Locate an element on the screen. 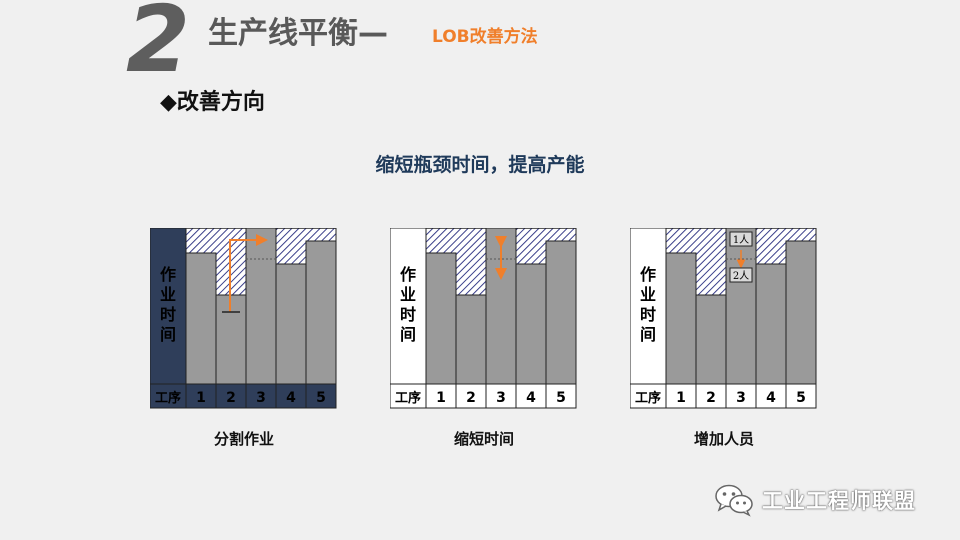  tag-2: 2人 is located at coordinates (741, 276).